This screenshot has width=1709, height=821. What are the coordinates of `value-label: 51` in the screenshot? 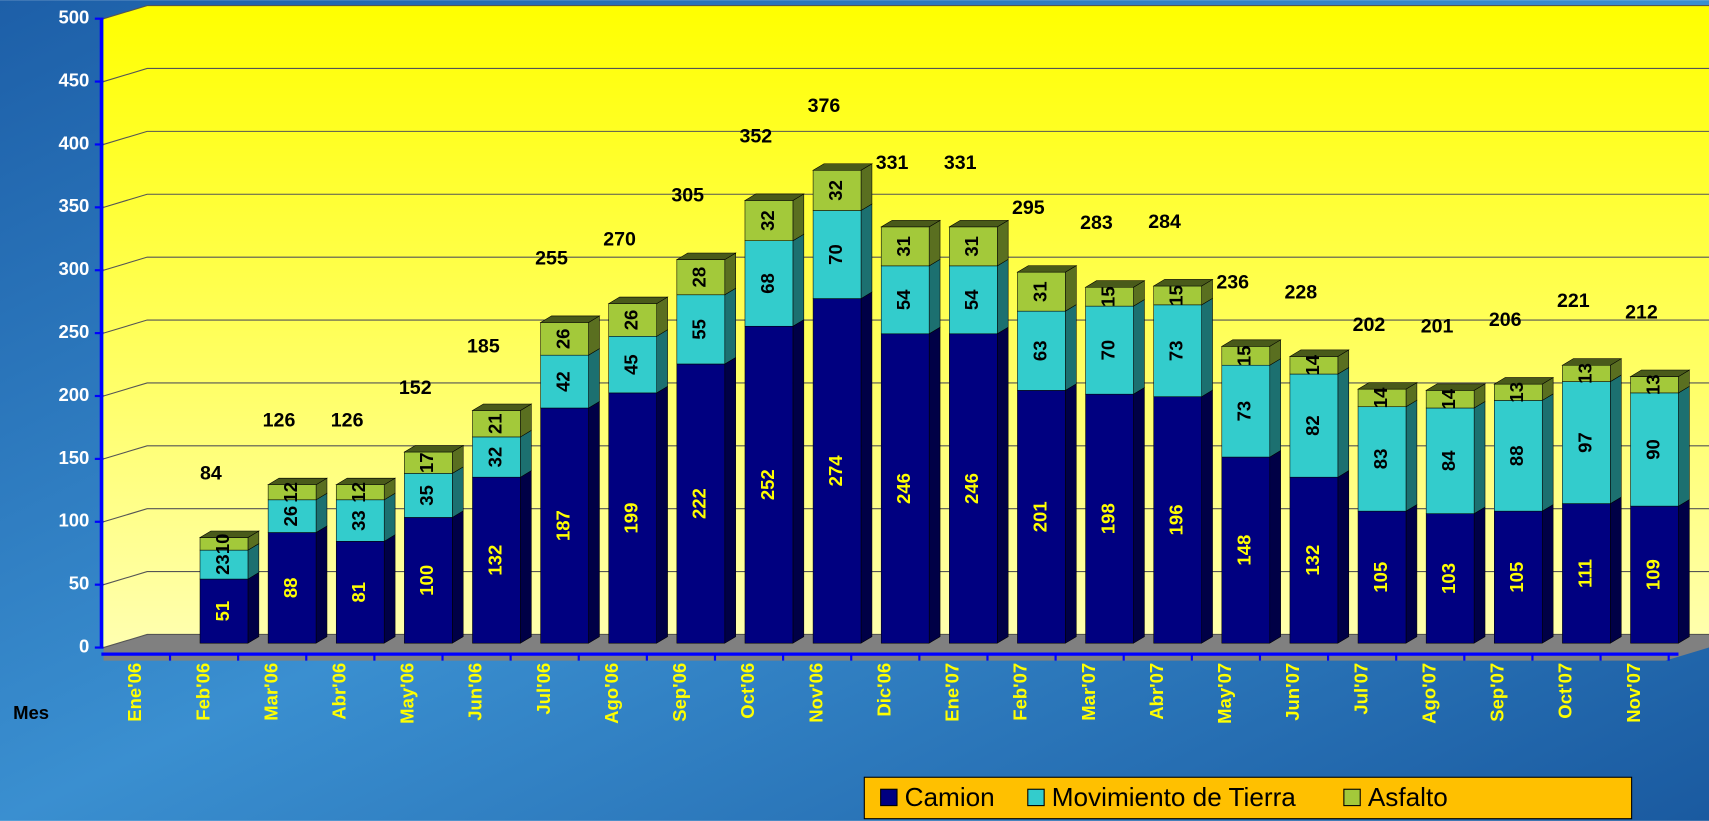 It's located at (222, 611).